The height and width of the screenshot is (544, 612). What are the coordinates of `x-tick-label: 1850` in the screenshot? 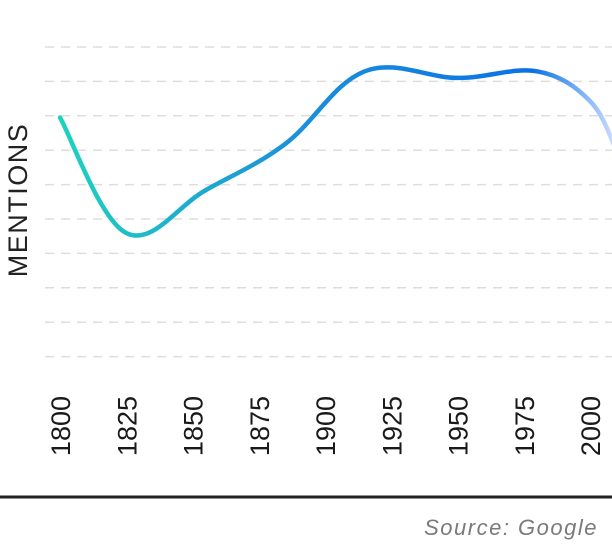 It's located at (194, 426).